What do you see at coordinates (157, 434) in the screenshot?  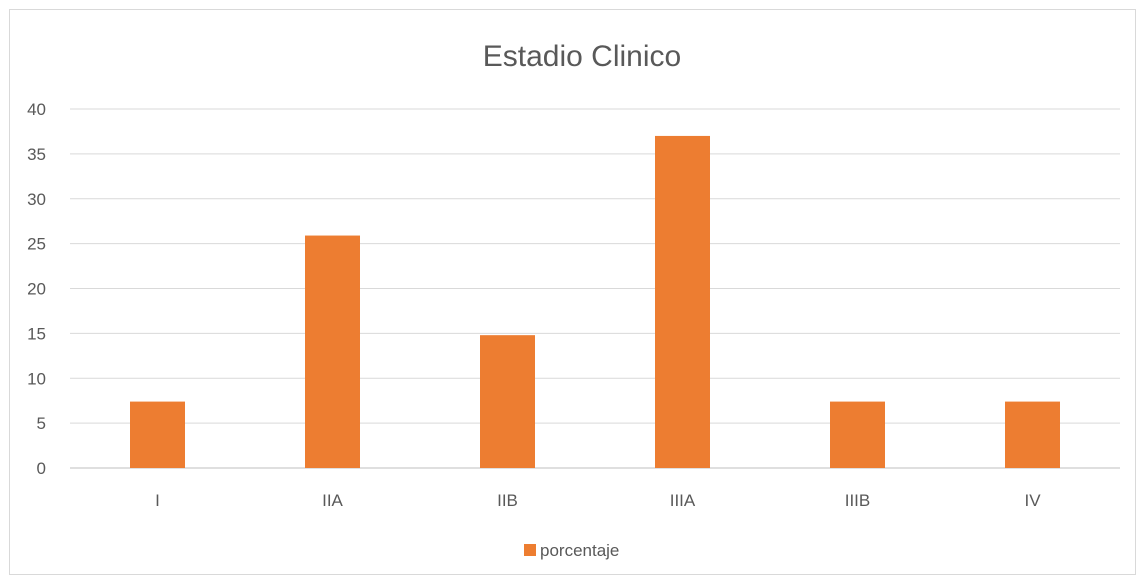 I see `bar-i` at bounding box center [157, 434].